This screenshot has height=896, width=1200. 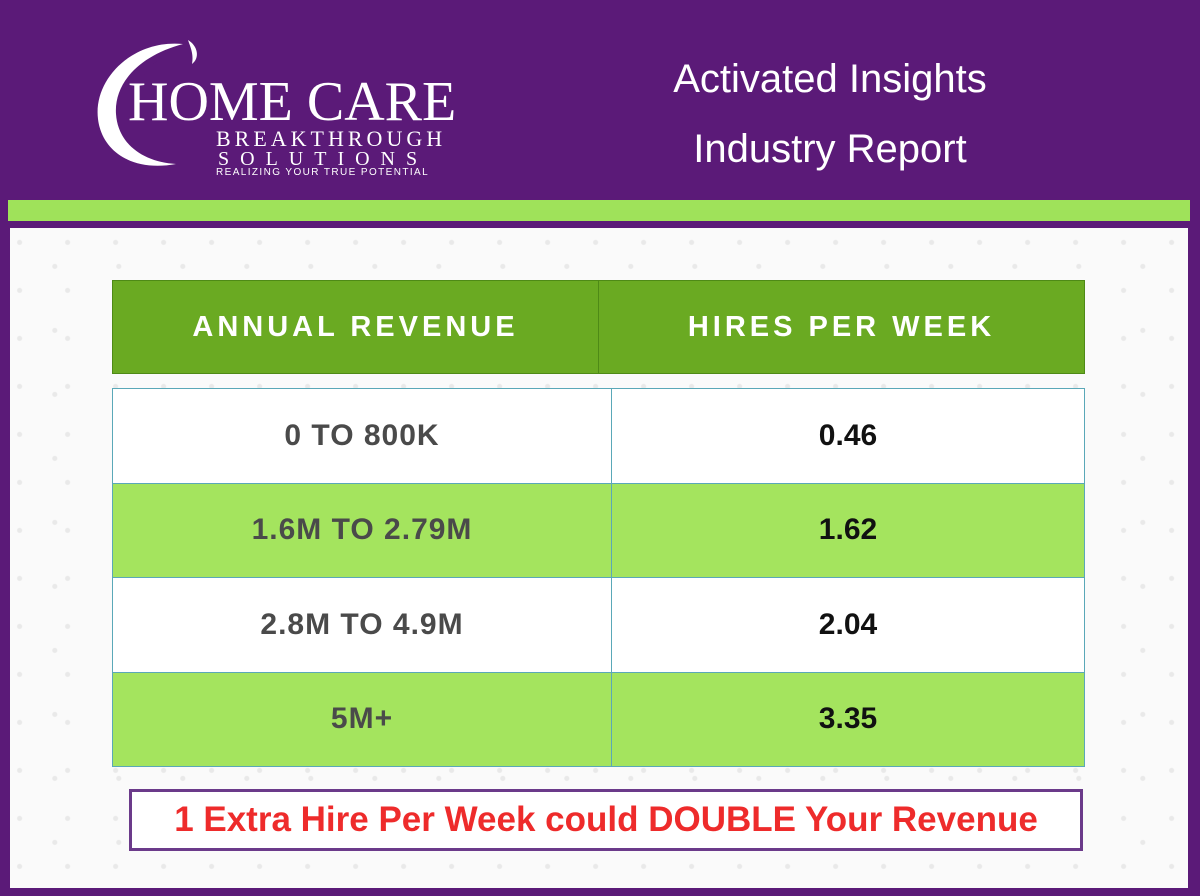 What do you see at coordinates (355, 326) in the screenshot?
I see `header-annual-revenue: ANNUAL REVENUE` at bounding box center [355, 326].